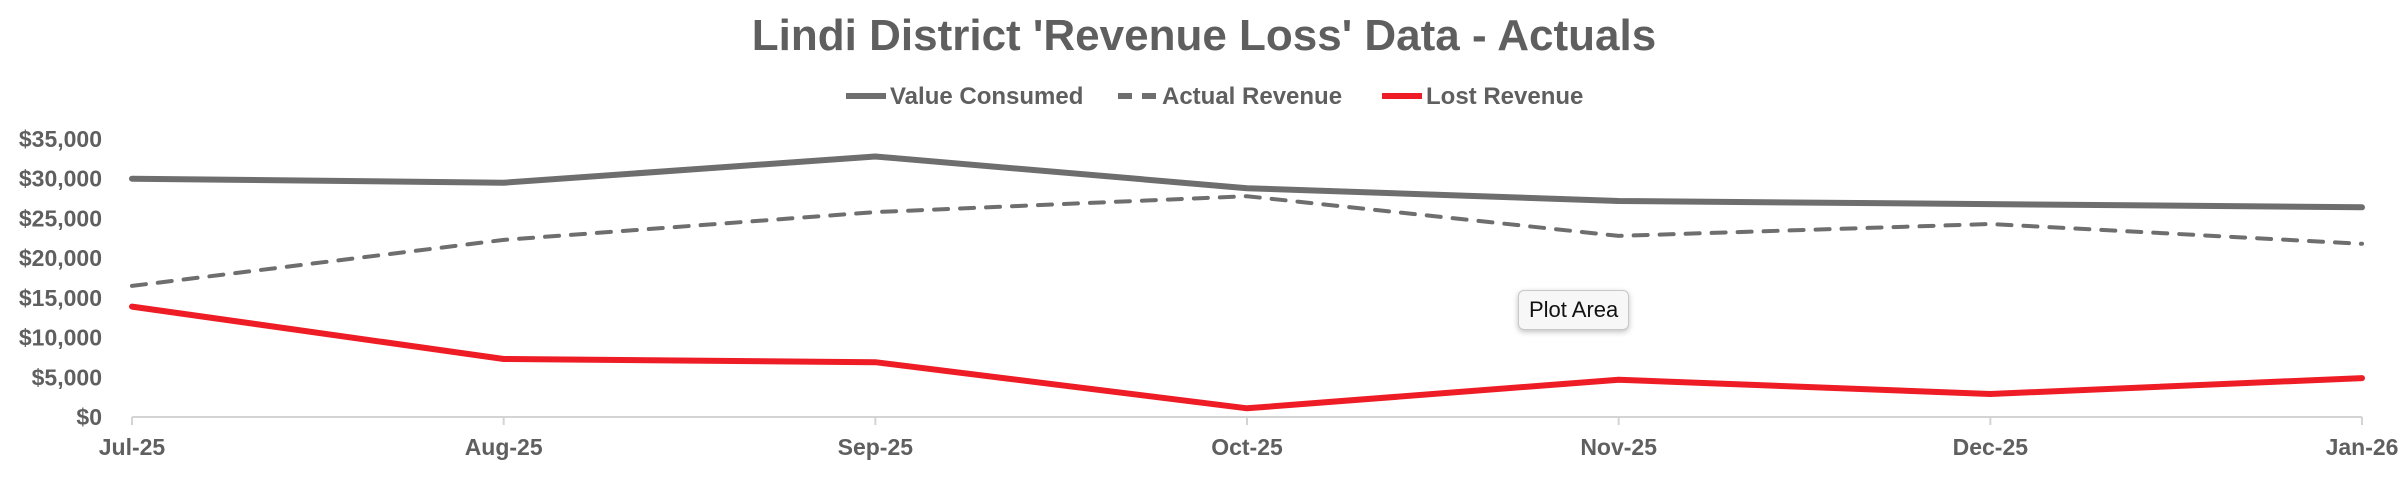 Image resolution: width=2408 pixels, height=484 pixels. What do you see at coordinates (1574, 310) in the screenshot?
I see `plot-area-tooltip: Plot Area` at bounding box center [1574, 310].